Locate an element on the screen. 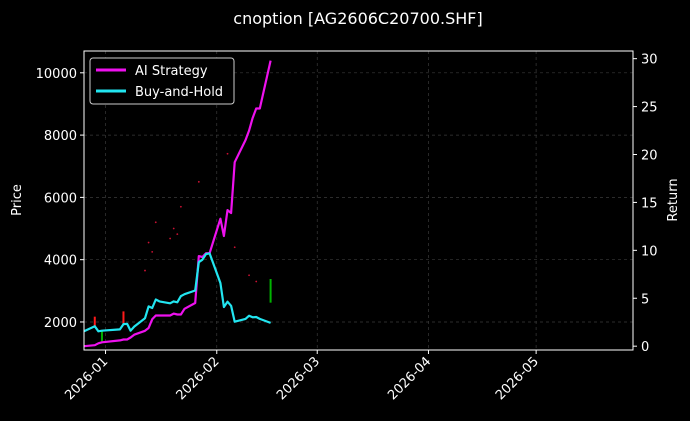 This screenshot has height=421, width=690. scatter-dots is located at coordinates (201, 217).